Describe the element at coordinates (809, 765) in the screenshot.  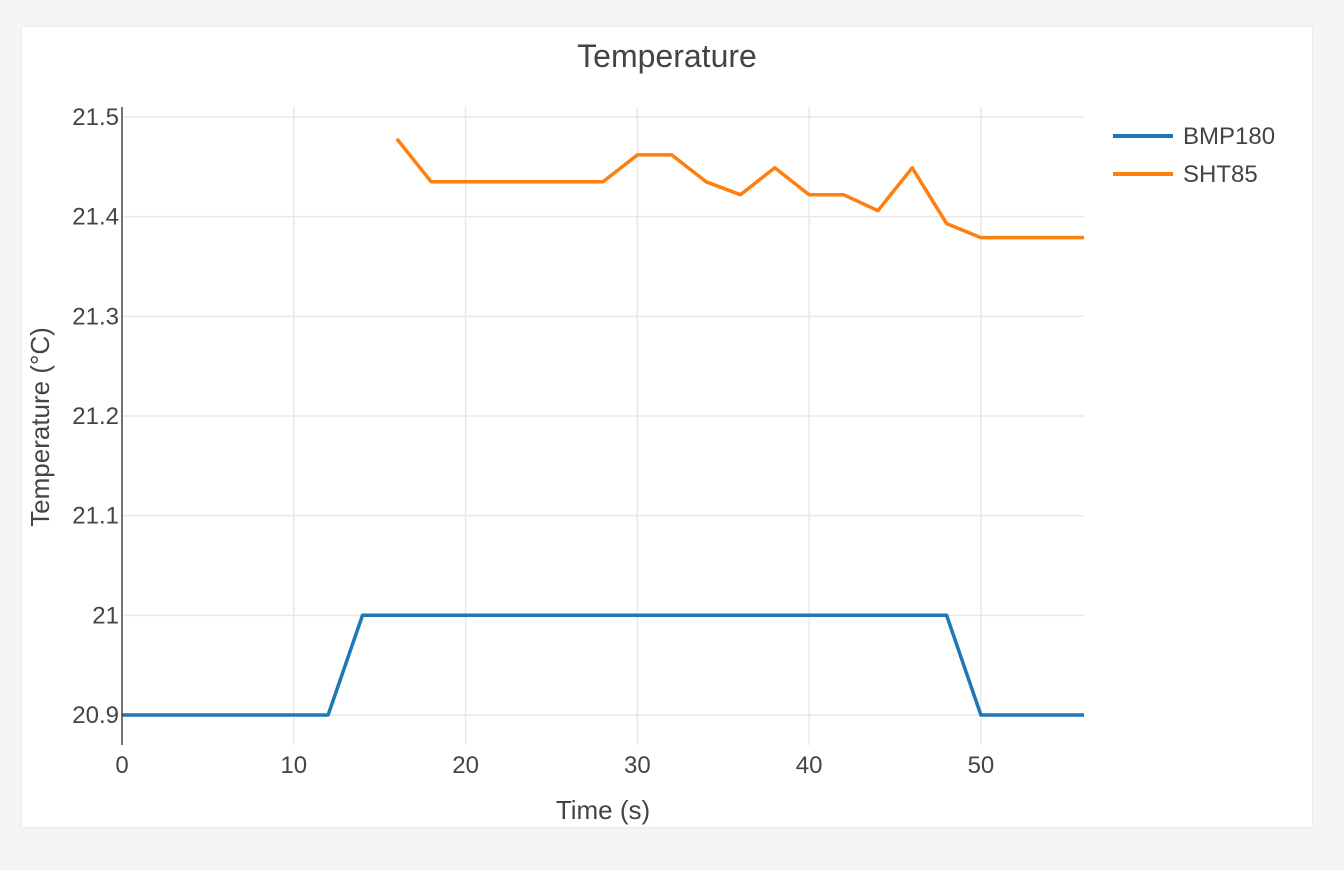
I see `x-tick-label: 40` at that location.